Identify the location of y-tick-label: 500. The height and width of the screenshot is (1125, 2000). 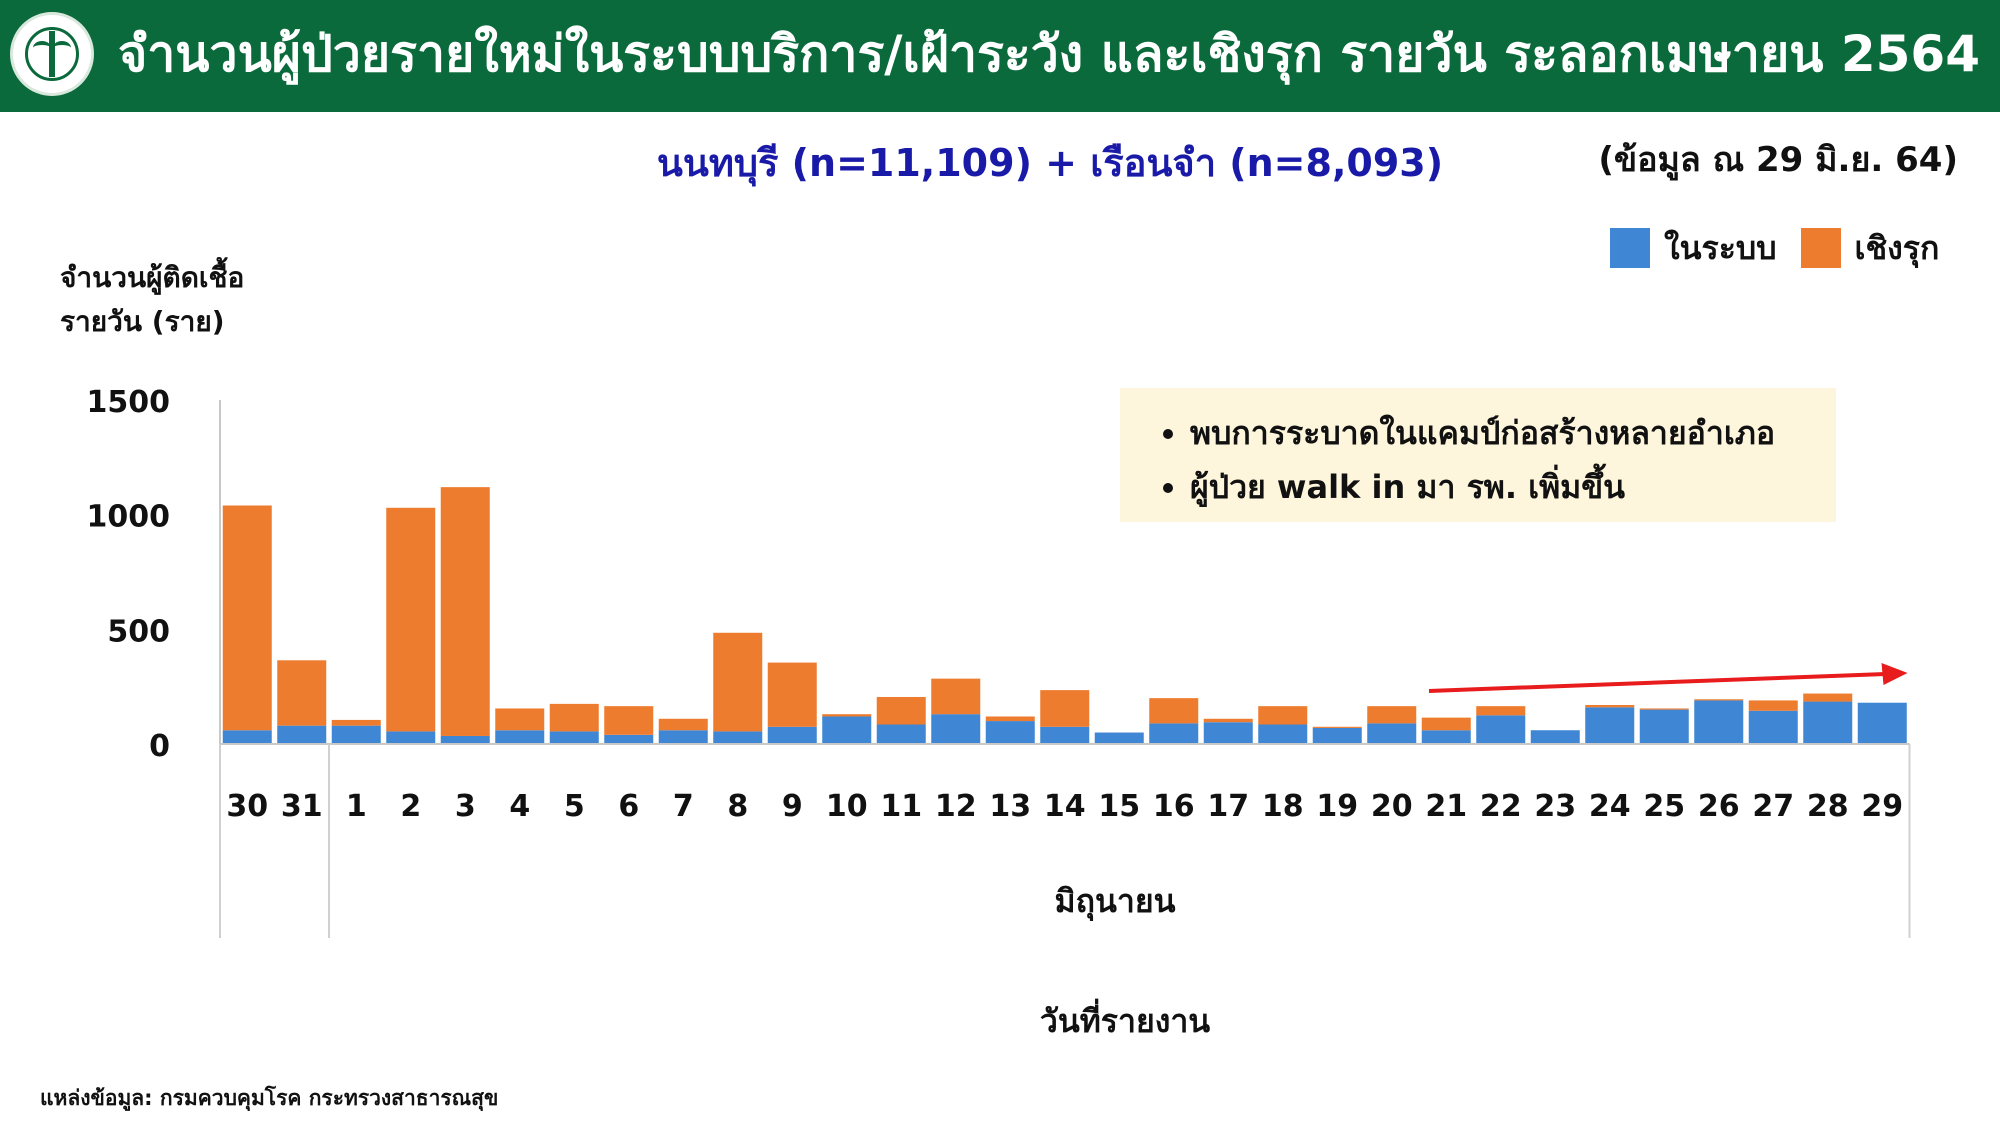
(138, 631).